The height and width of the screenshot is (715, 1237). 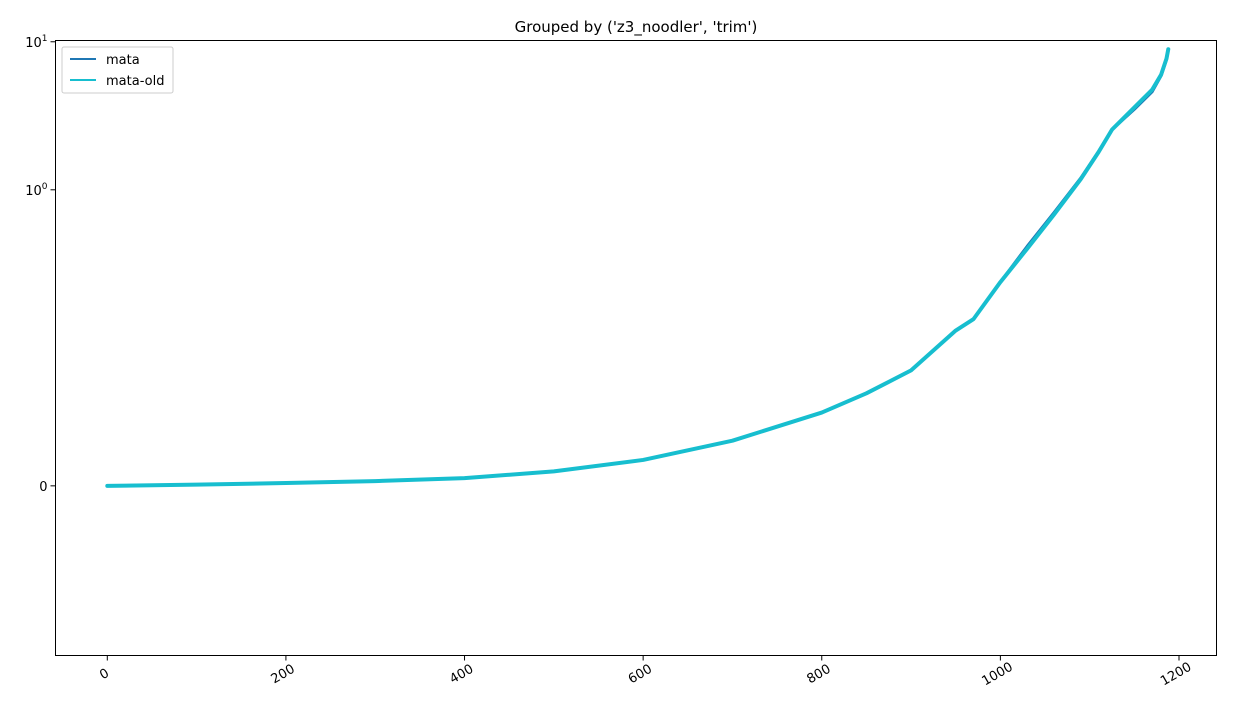 What do you see at coordinates (117, 70) in the screenshot?
I see `legend: mata mata-old` at bounding box center [117, 70].